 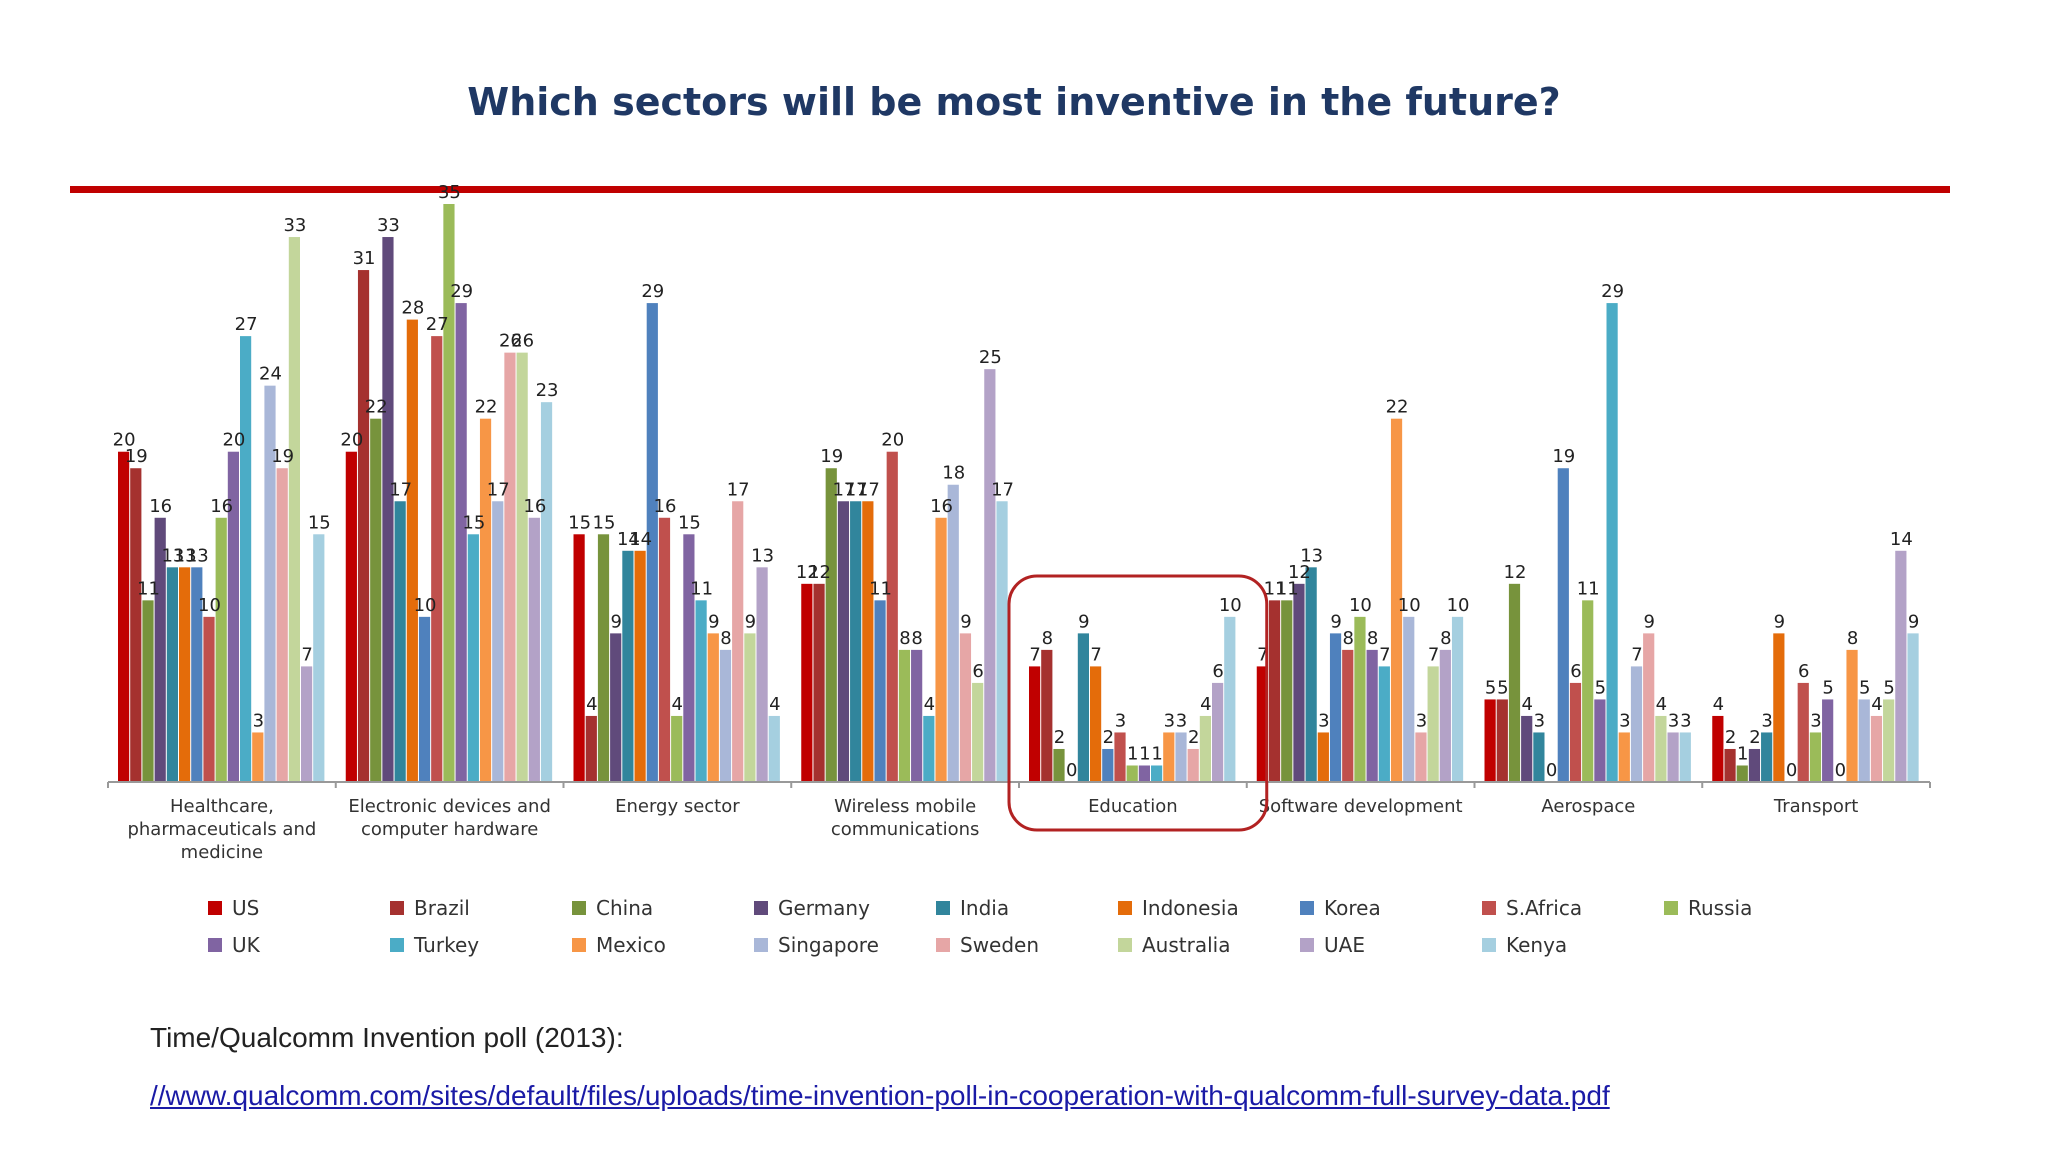 I want to click on value-label: 23, so click(x=547, y=390).